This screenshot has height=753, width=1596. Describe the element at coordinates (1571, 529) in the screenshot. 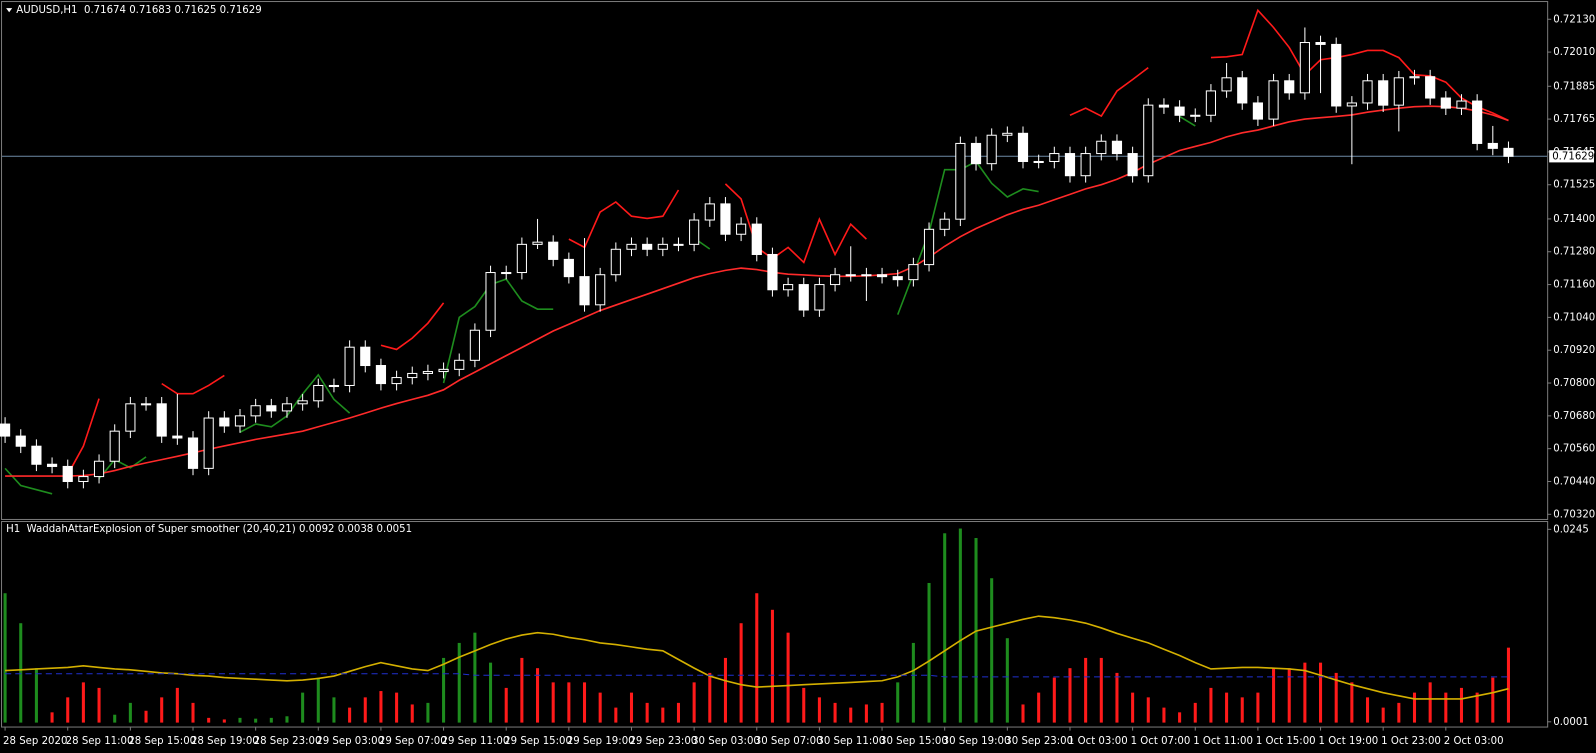

I see `y-tick-label: 0.0245` at that location.